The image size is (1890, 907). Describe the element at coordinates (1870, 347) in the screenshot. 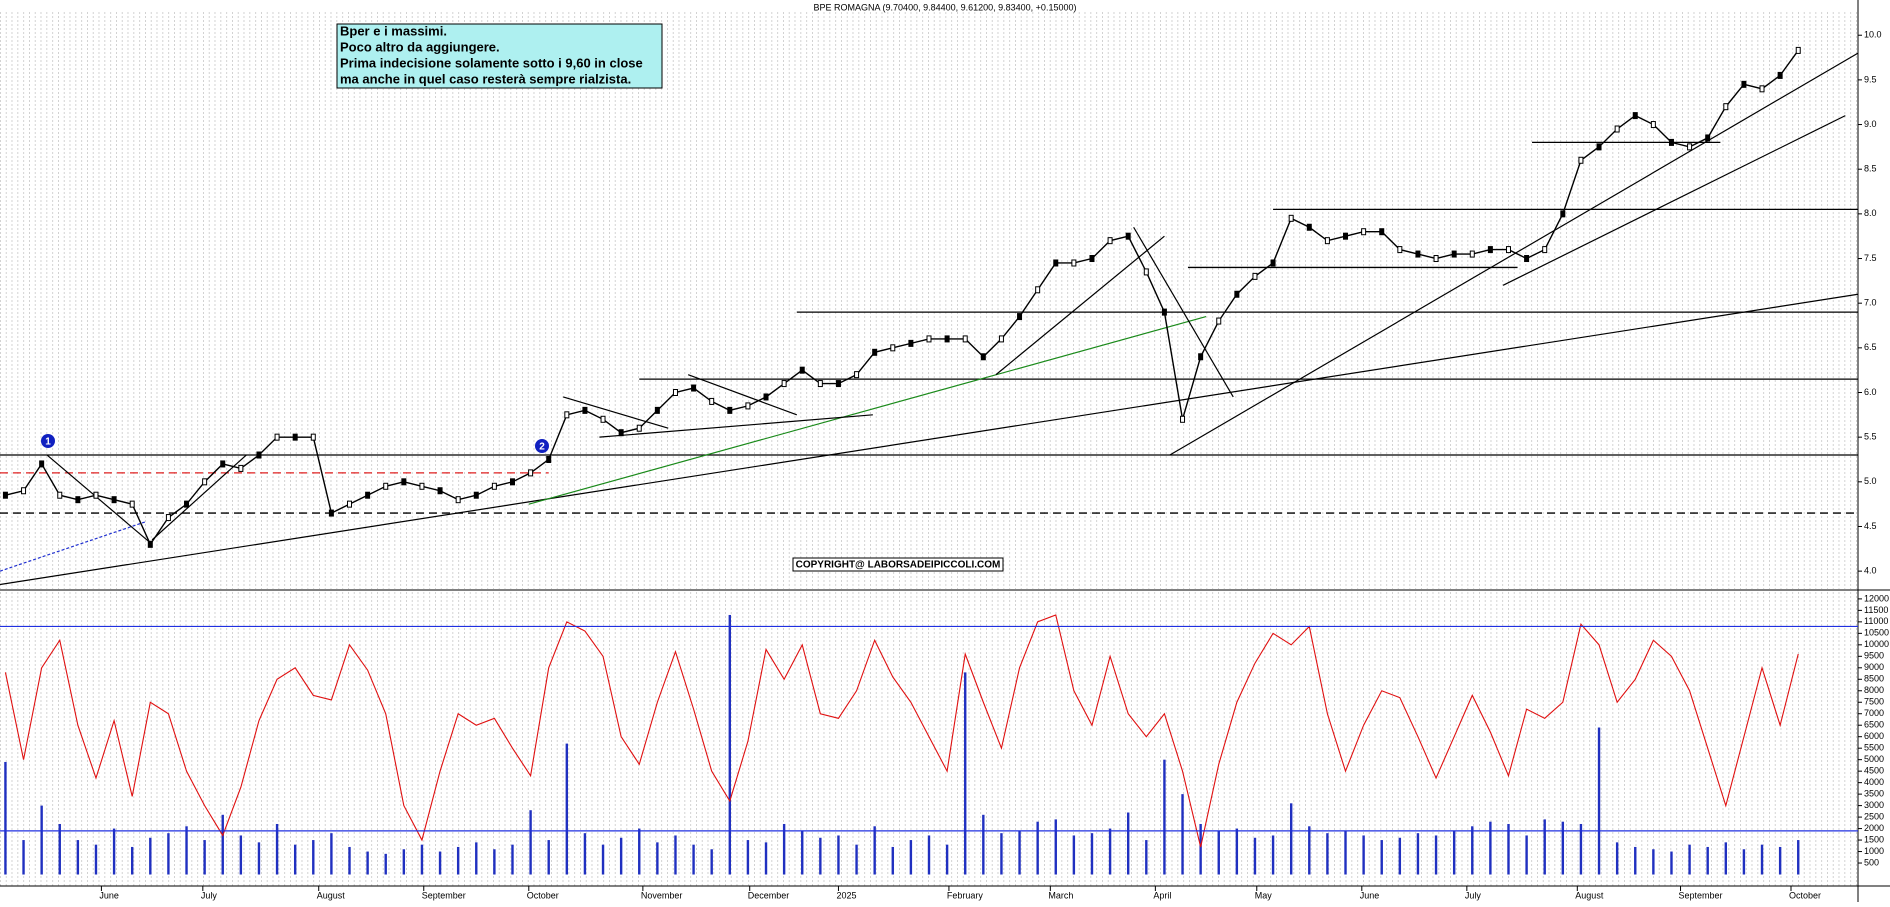

I see `y-tick-label: 6.5` at that location.